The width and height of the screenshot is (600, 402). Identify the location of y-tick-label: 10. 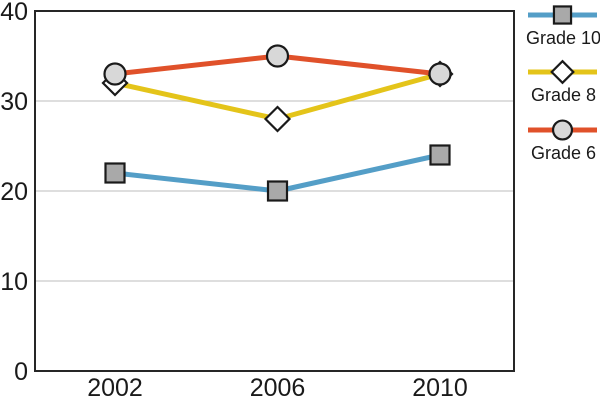
(14, 282).